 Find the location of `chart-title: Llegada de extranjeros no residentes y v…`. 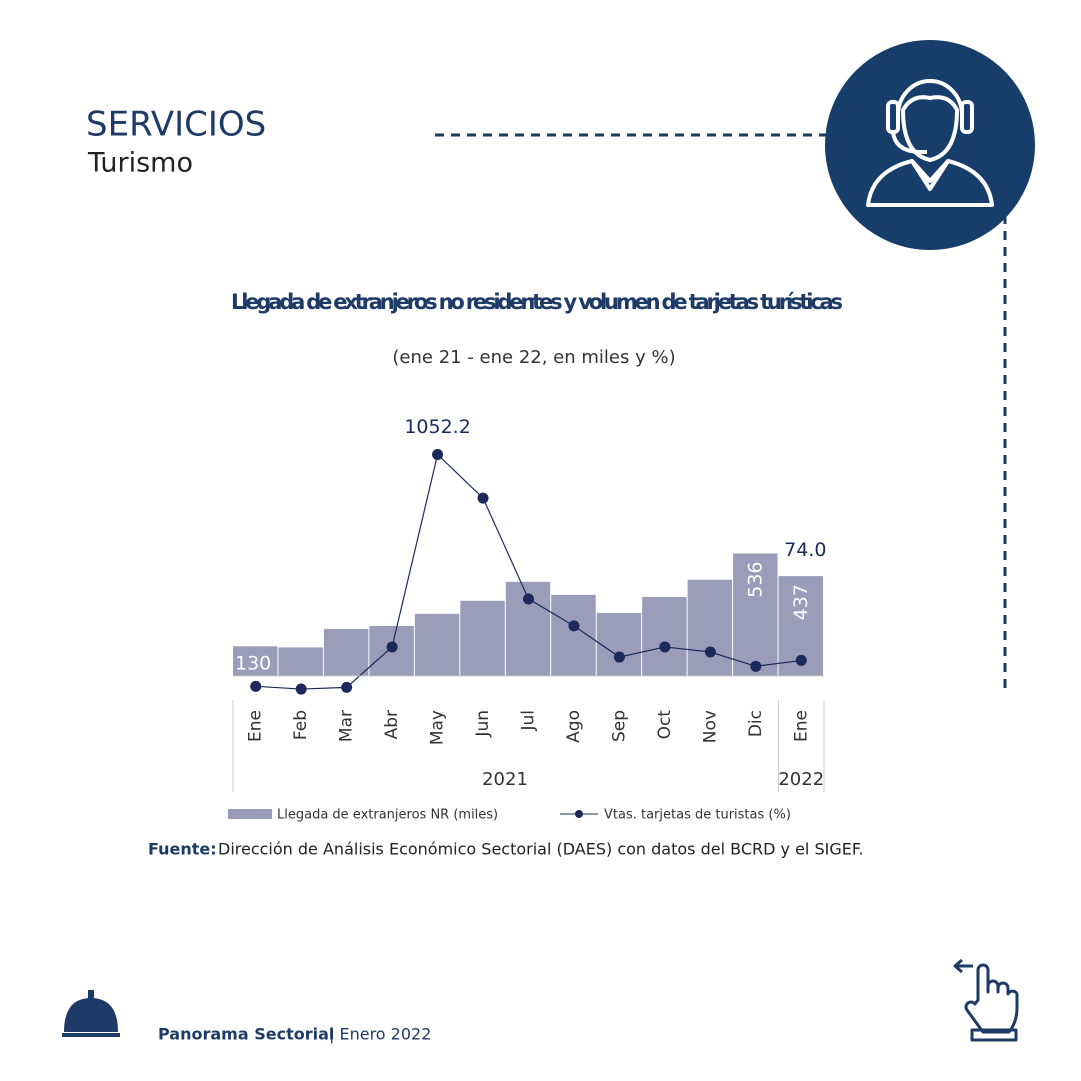

chart-title: Llegada de extranjeros no residentes y v… is located at coordinates (537, 302).